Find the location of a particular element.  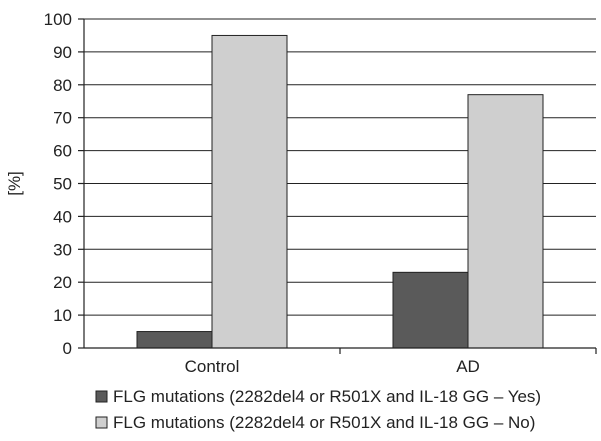

y-tick-label: 50 is located at coordinates (62, 184).